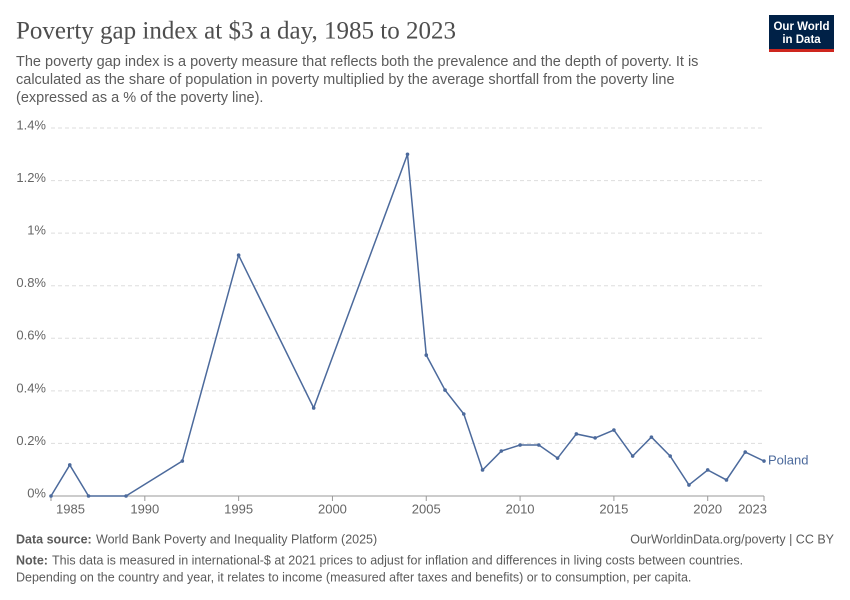 The image size is (850, 600). I want to click on y-tick-label: 1%, so click(36, 230).